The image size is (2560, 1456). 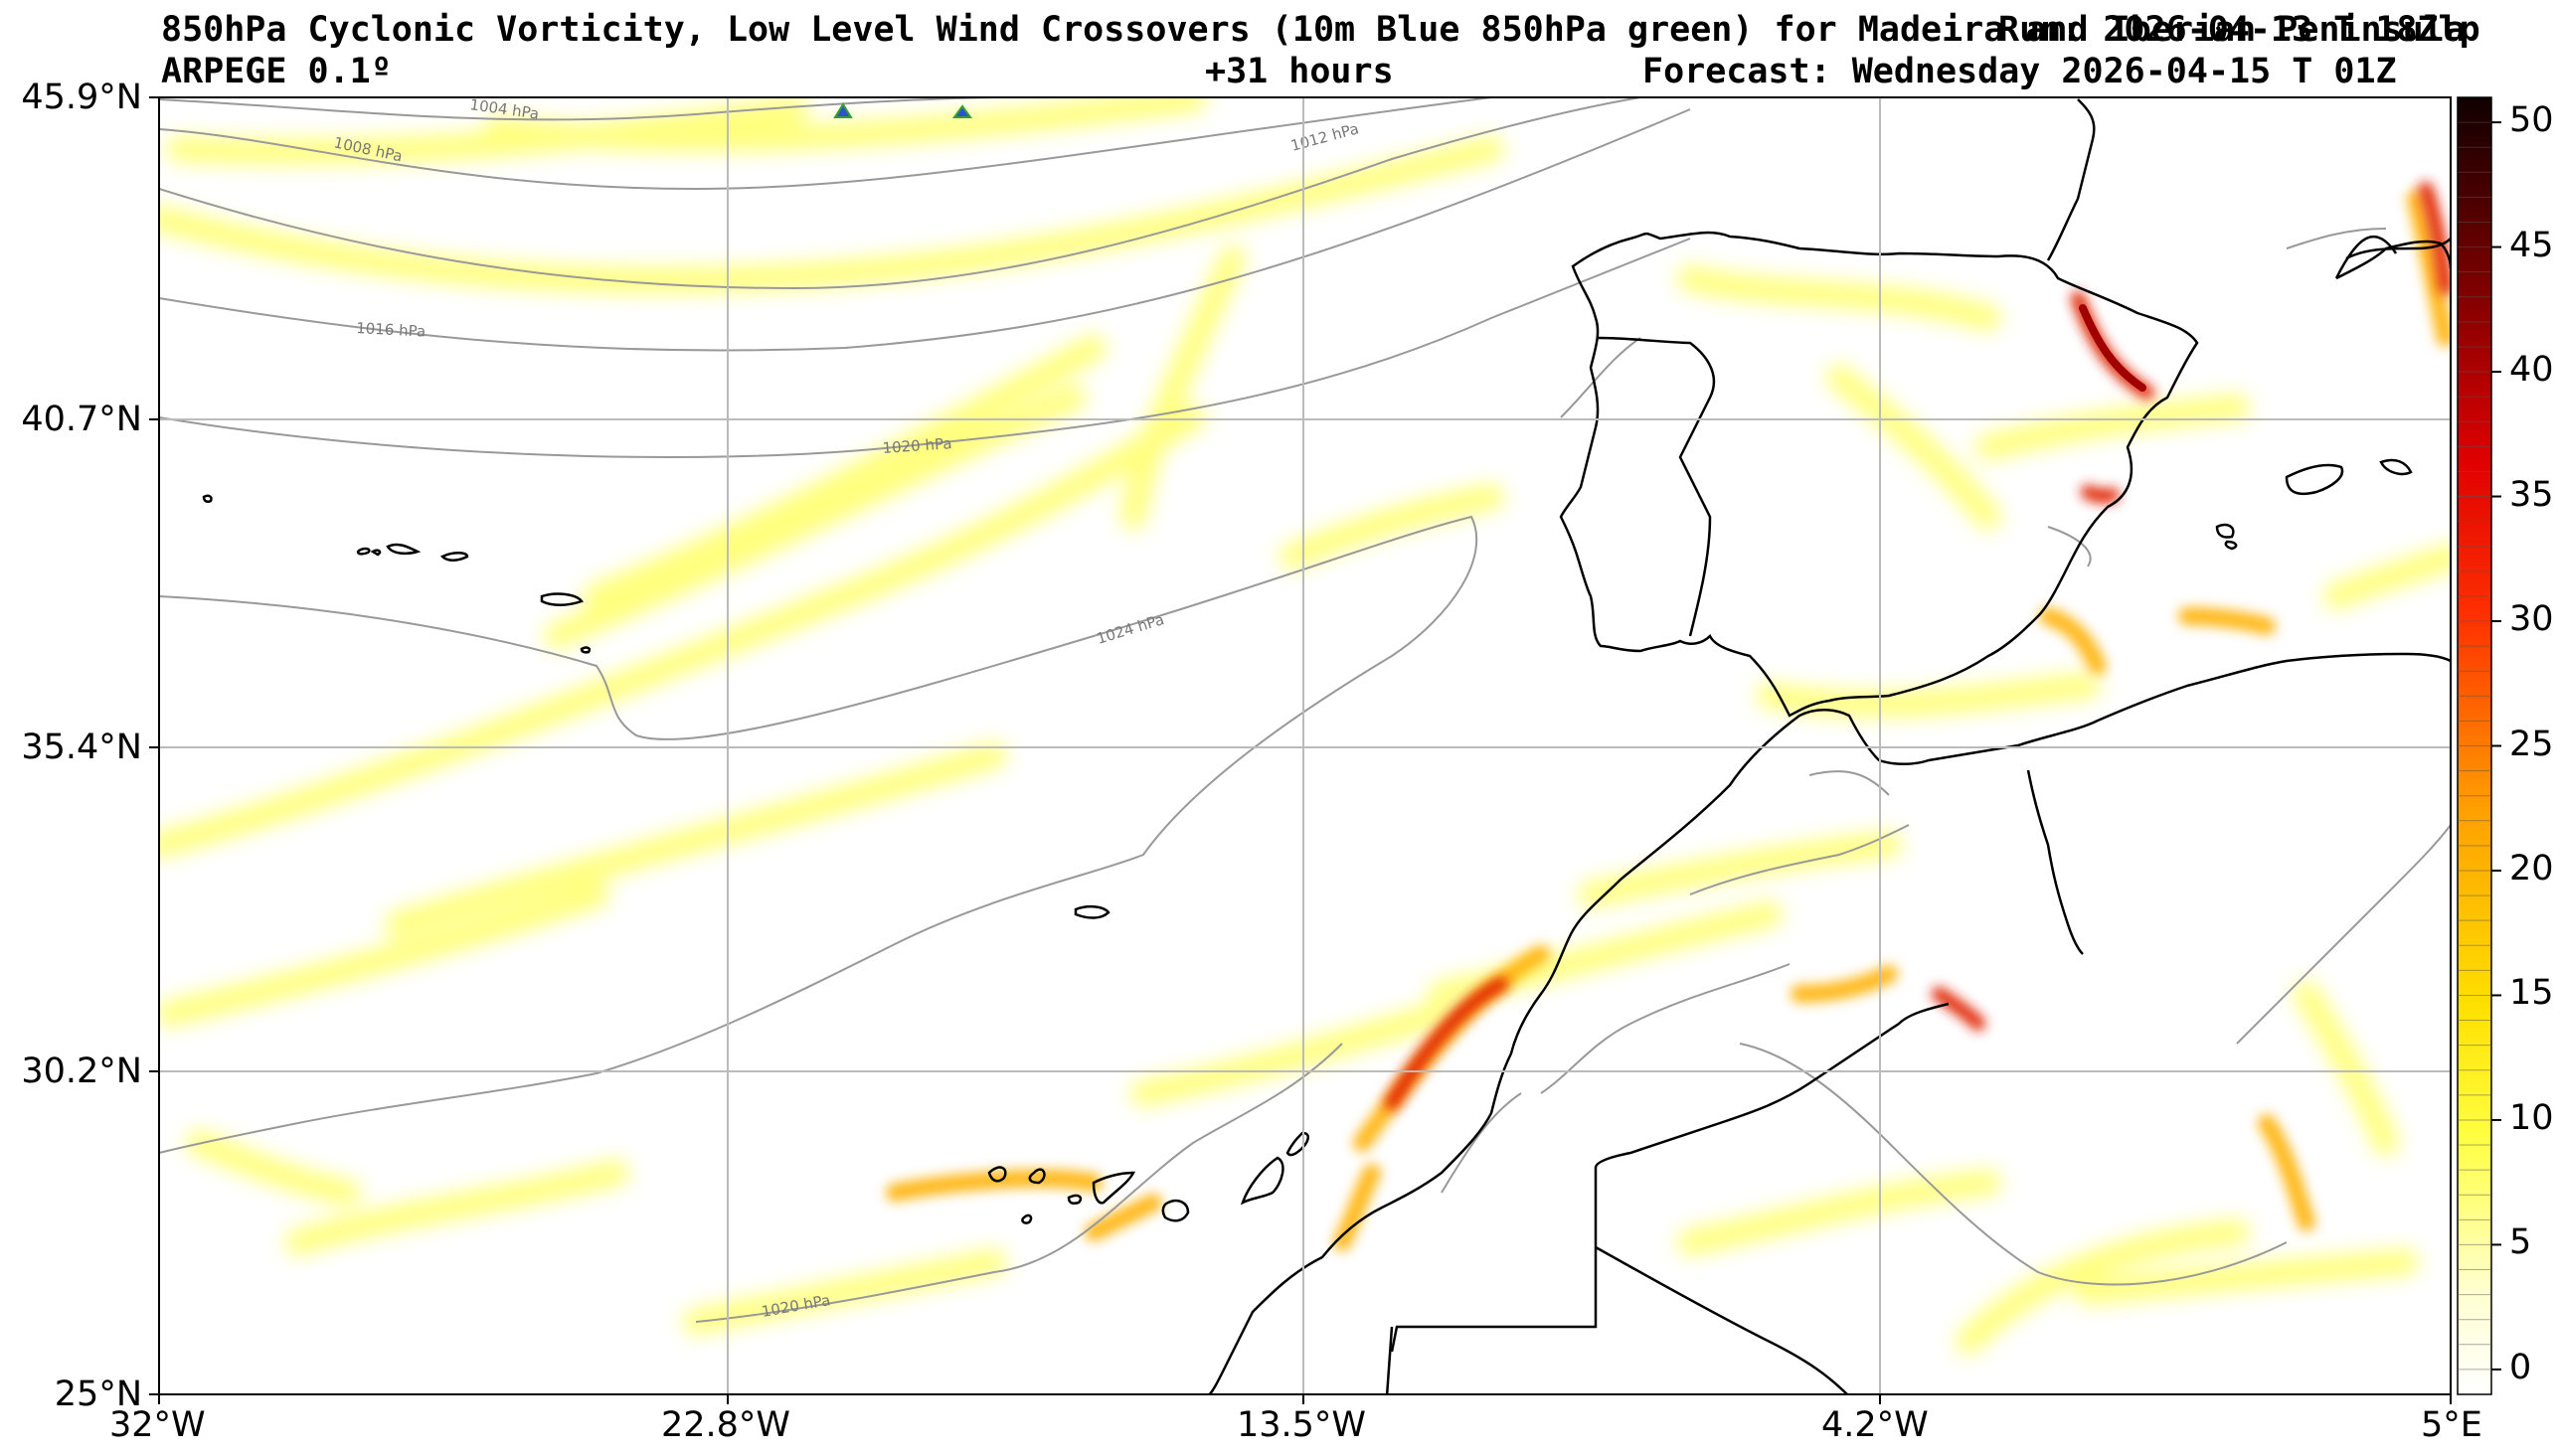 I want to click on colorbar-tick-label: 30, so click(x=2531, y=619).